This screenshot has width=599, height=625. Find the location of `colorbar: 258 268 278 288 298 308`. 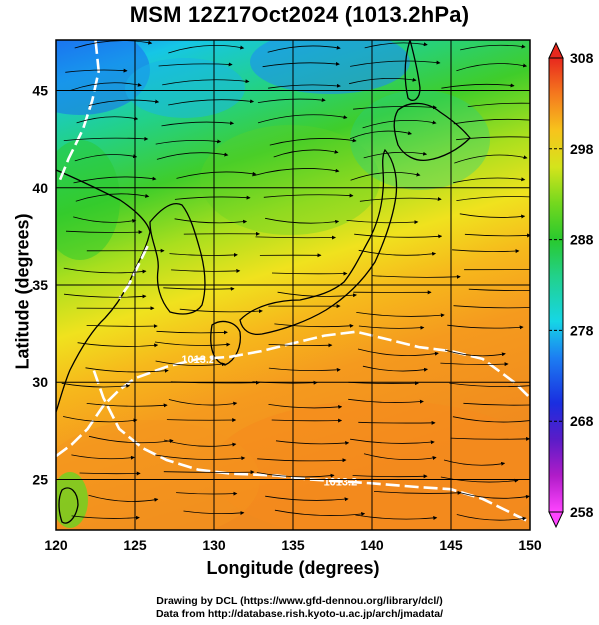

colorbar: 258 268 278 288 298 308 is located at coordinates (571, 285).